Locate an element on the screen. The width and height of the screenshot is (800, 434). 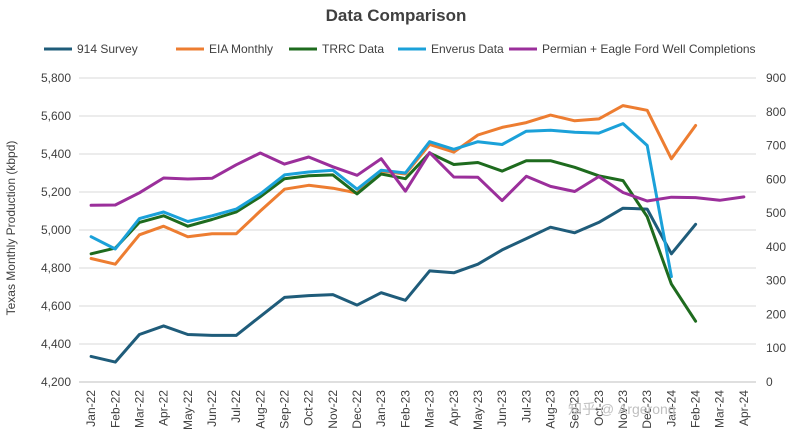
x-tick-label: Apr-23 is located at coordinates (454, 408).